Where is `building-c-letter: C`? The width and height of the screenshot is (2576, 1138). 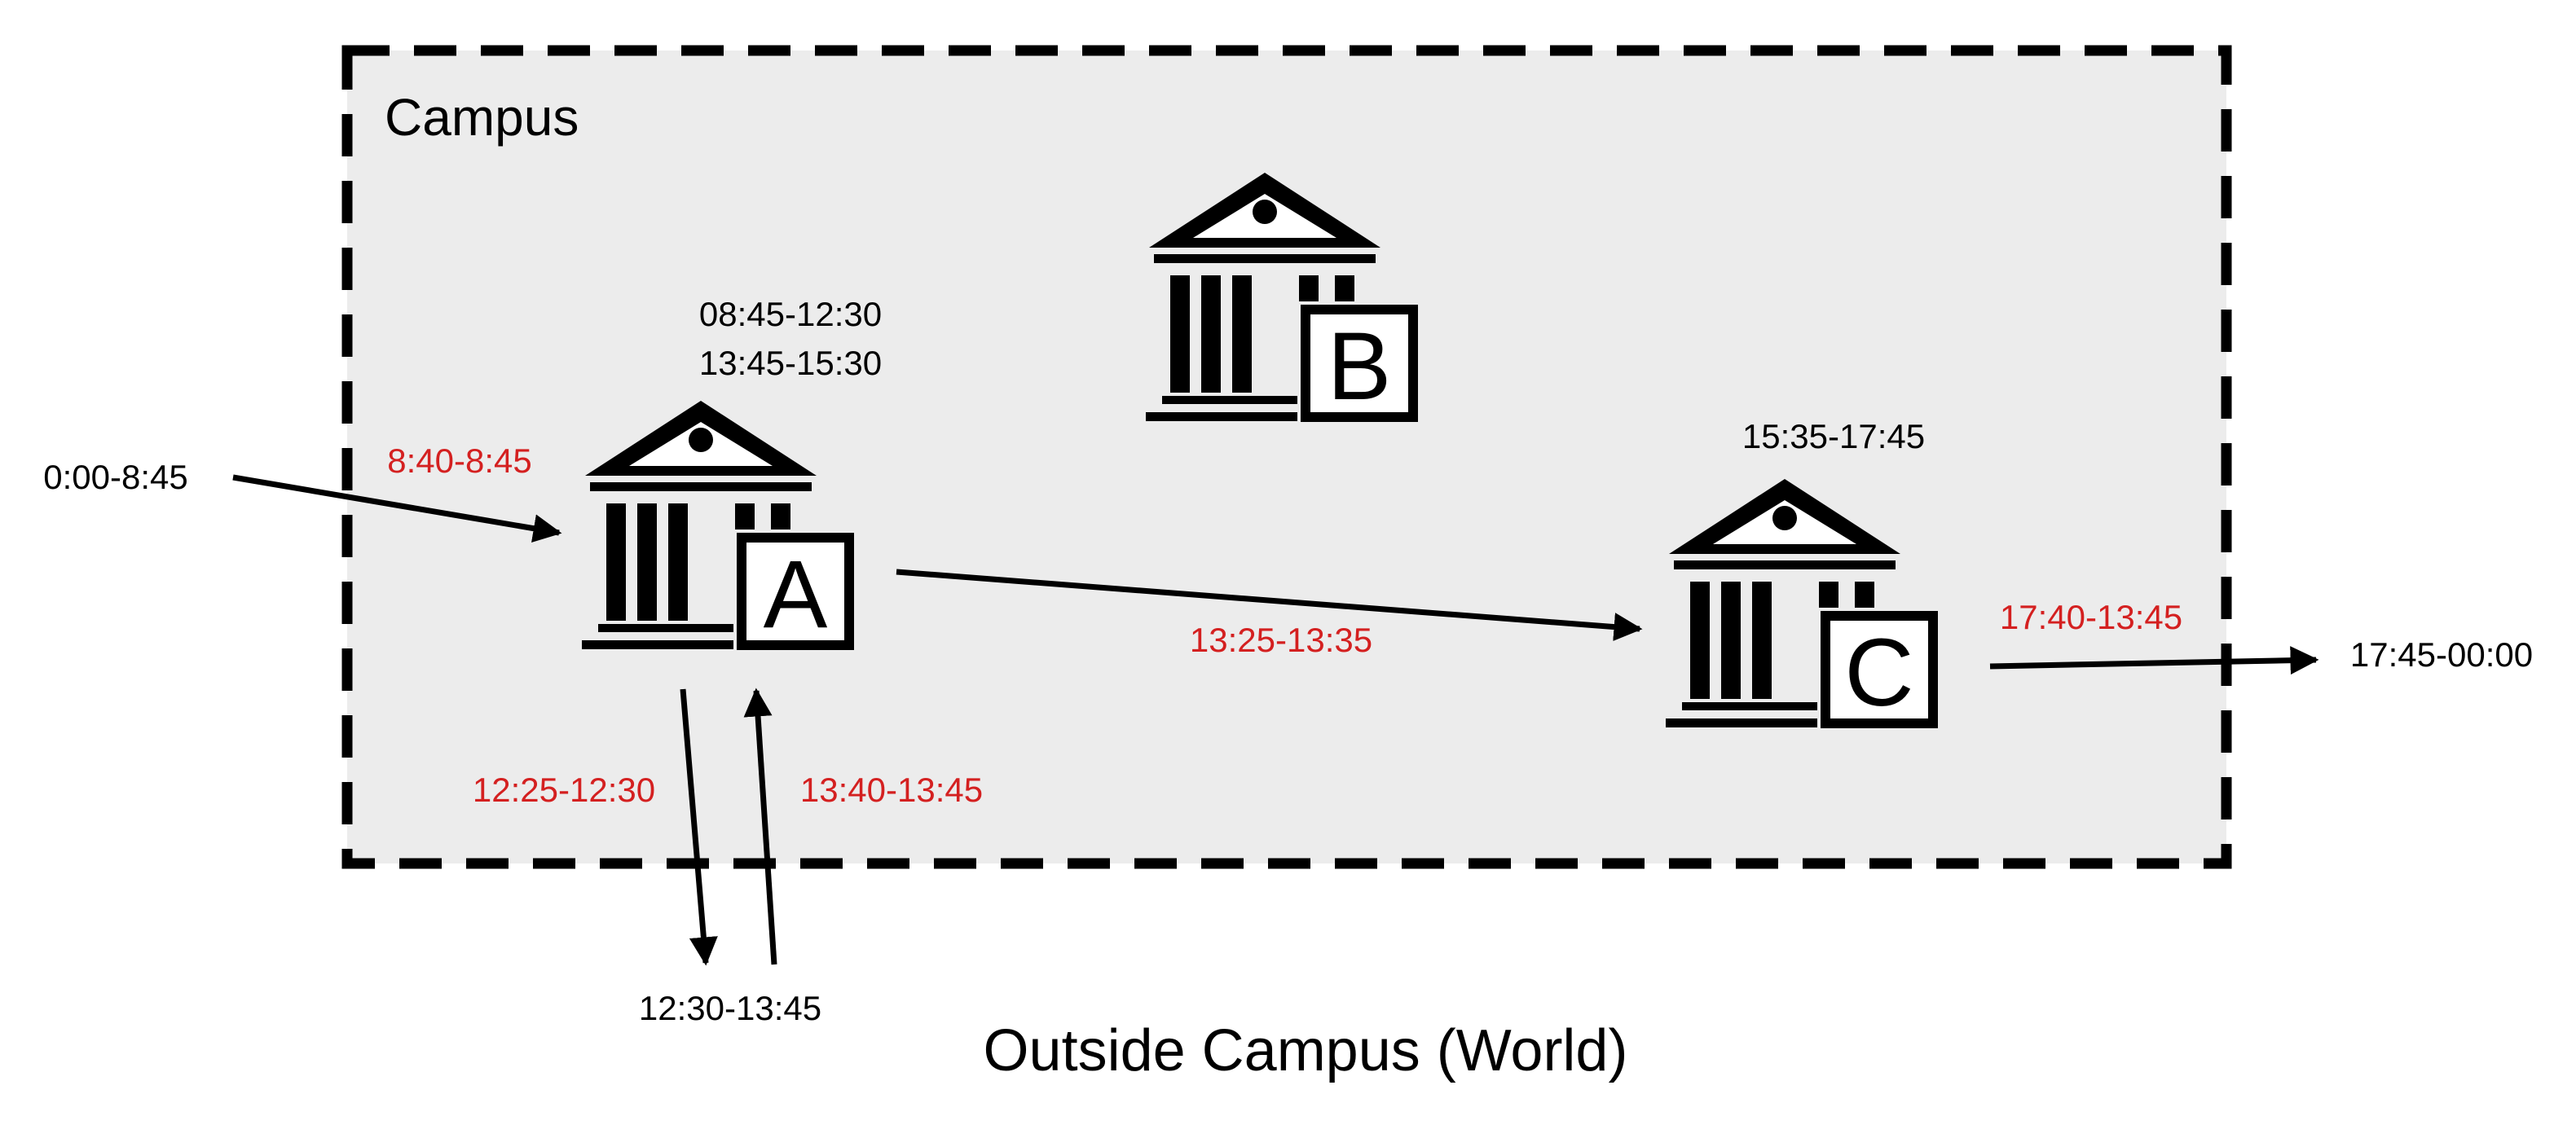 building-c-letter: C is located at coordinates (1879, 673).